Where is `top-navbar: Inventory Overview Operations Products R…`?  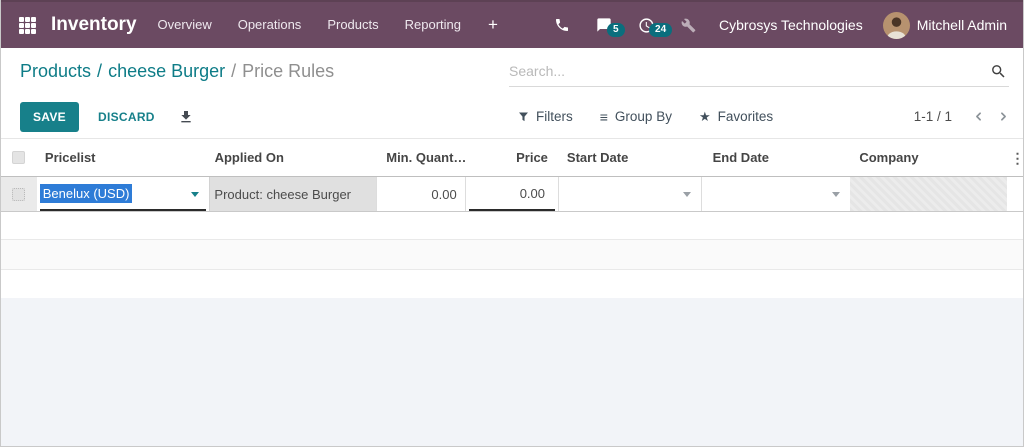 top-navbar: Inventory Overview Operations Products R… is located at coordinates (512, 24).